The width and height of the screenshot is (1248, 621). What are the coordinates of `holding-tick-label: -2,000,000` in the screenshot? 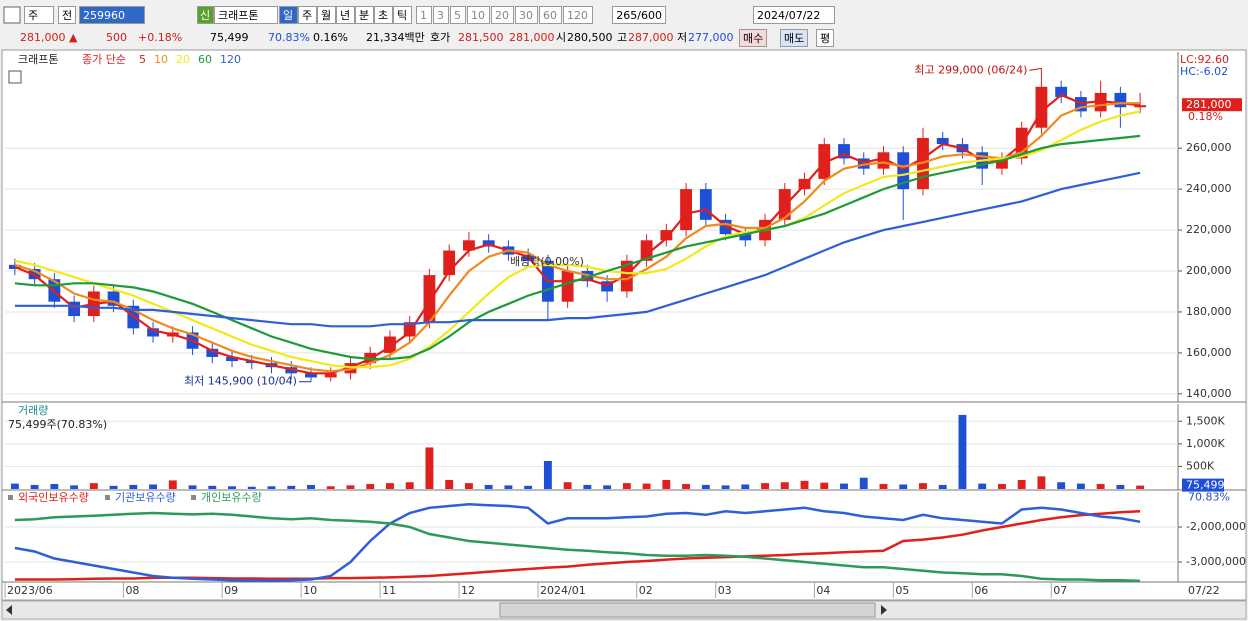 It's located at (1216, 526).